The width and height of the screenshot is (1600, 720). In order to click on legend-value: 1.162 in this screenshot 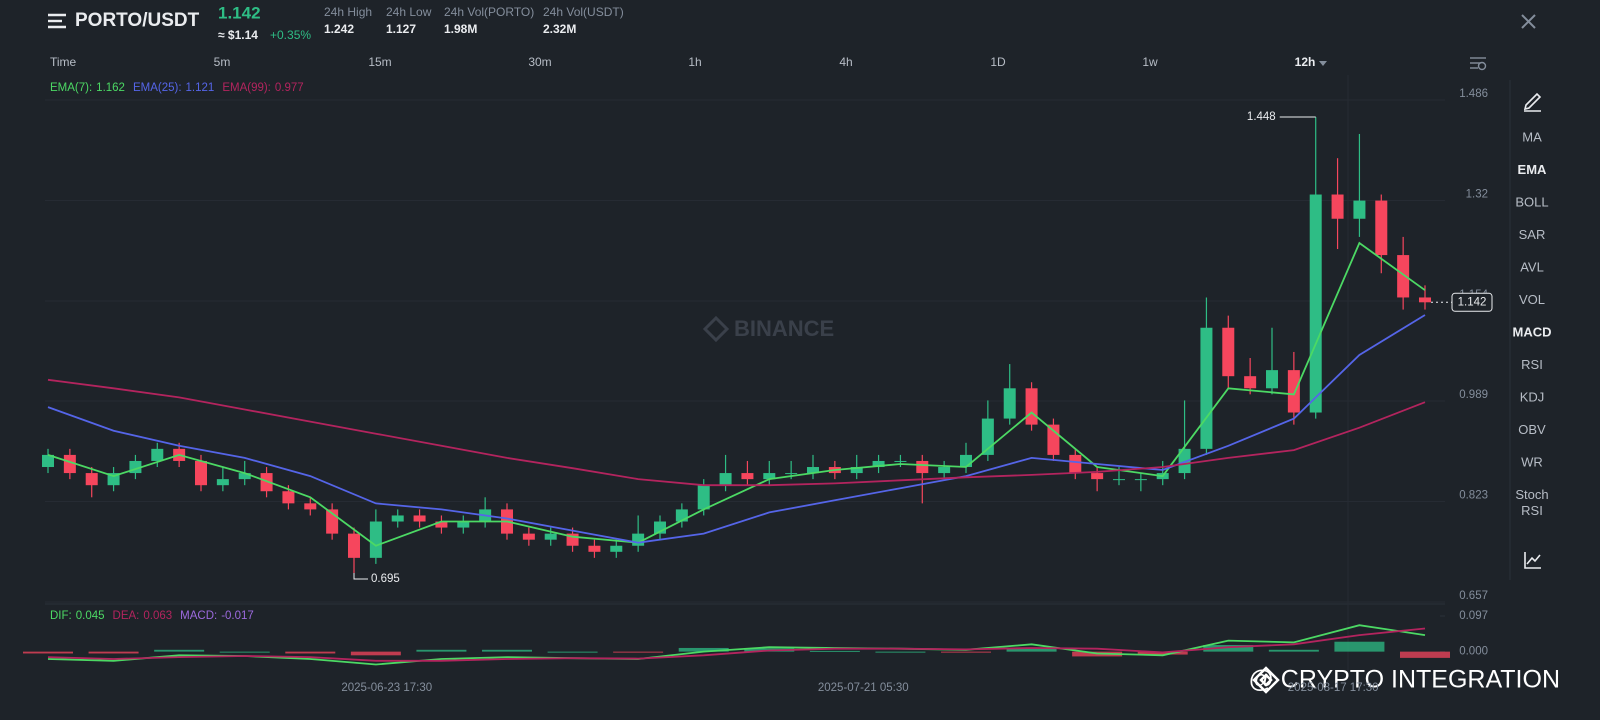, I will do `click(110, 88)`.